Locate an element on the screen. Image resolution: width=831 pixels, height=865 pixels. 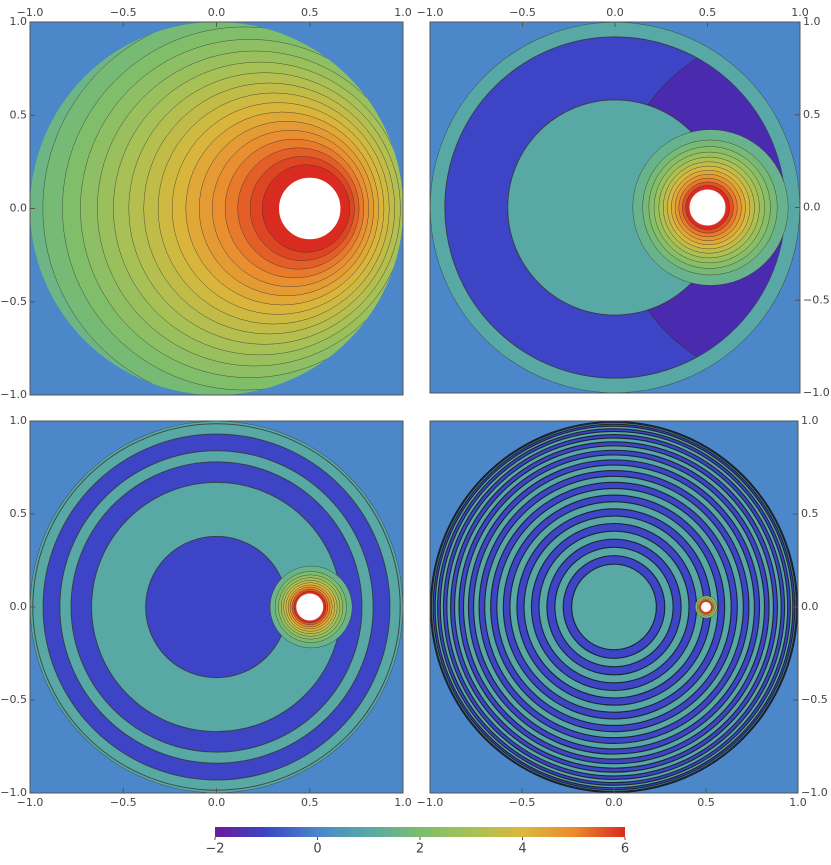
colorbar-tick-label: 2 is located at coordinates (420, 849).